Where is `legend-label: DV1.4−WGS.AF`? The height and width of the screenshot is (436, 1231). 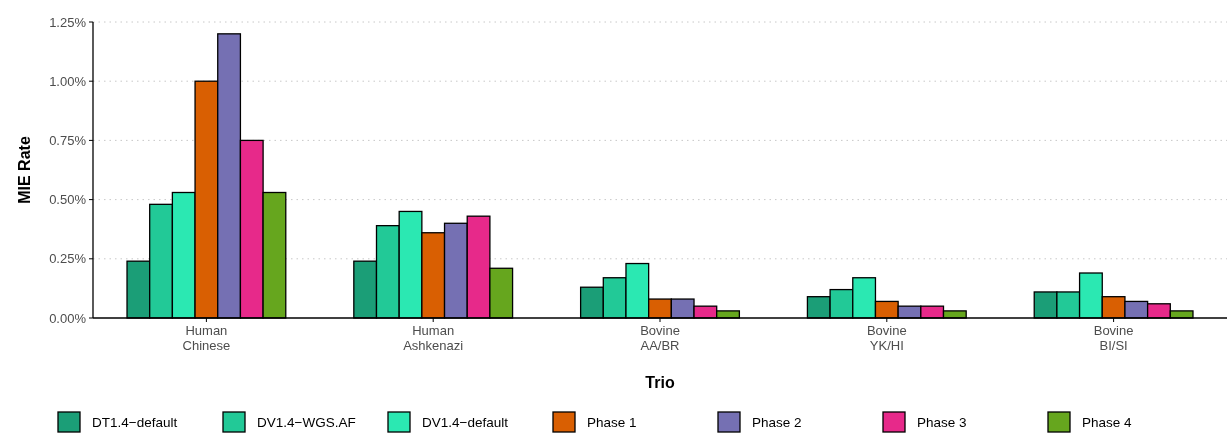
legend-label: DV1.4−WGS.AF is located at coordinates (306, 422).